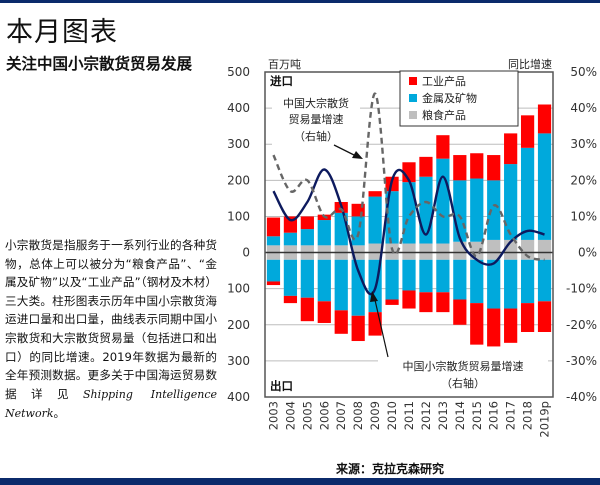 The width and height of the screenshot is (600, 485). I want to click on annotation-minor-arrowhead, so click(374, 296).